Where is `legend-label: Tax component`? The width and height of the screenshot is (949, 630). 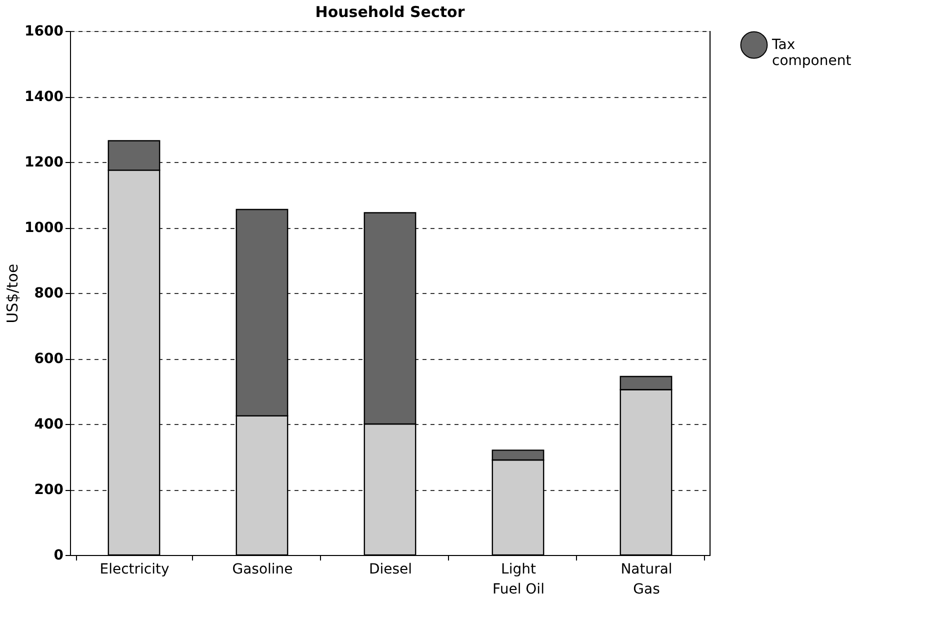 legend-label: Tax component is located at coordinates (811, 53).